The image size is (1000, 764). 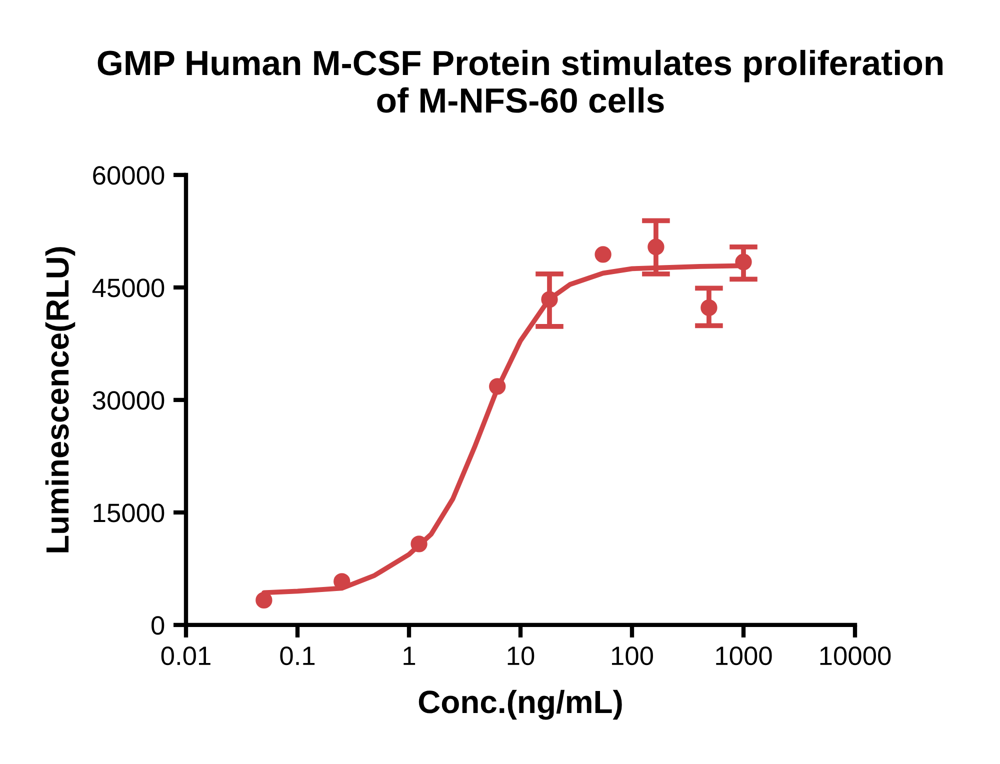 What do you see at coordinates (520, 705) in the screenshot?
I see `x-axis-title: Conc.(ng/mL)` at bounding box center [520, 705].